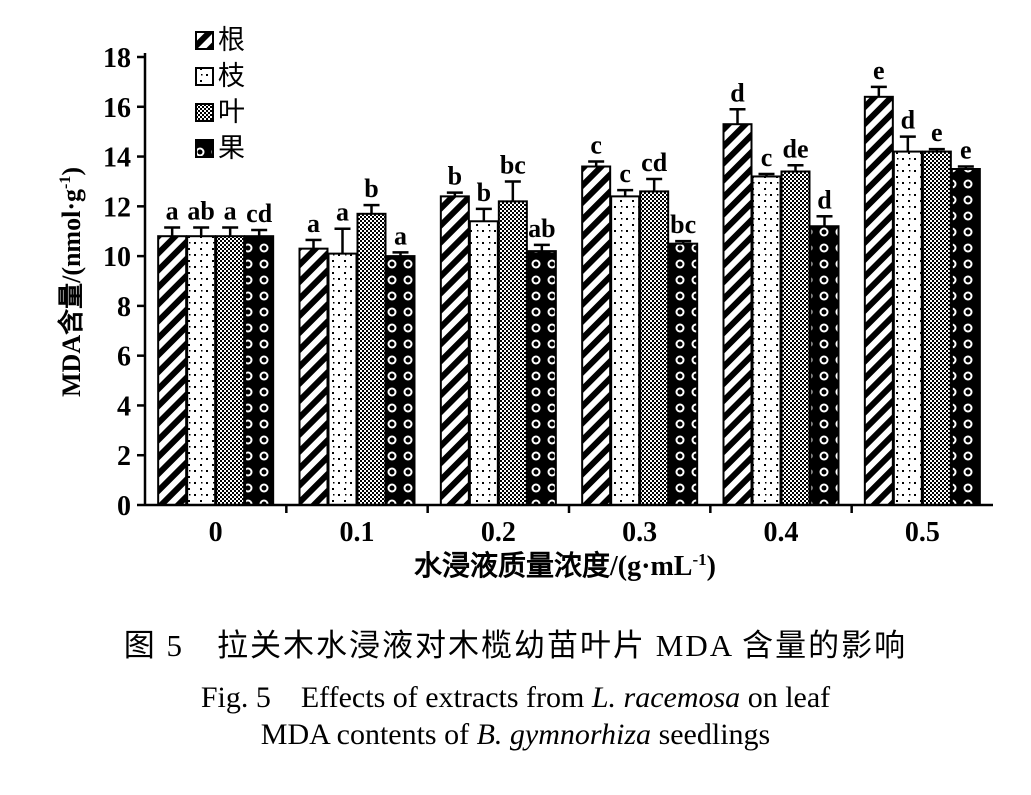 Image resolution: width=1031 pixels, height=795 pixels. I want to click on y-tick-label: 8, so click(124, 307).